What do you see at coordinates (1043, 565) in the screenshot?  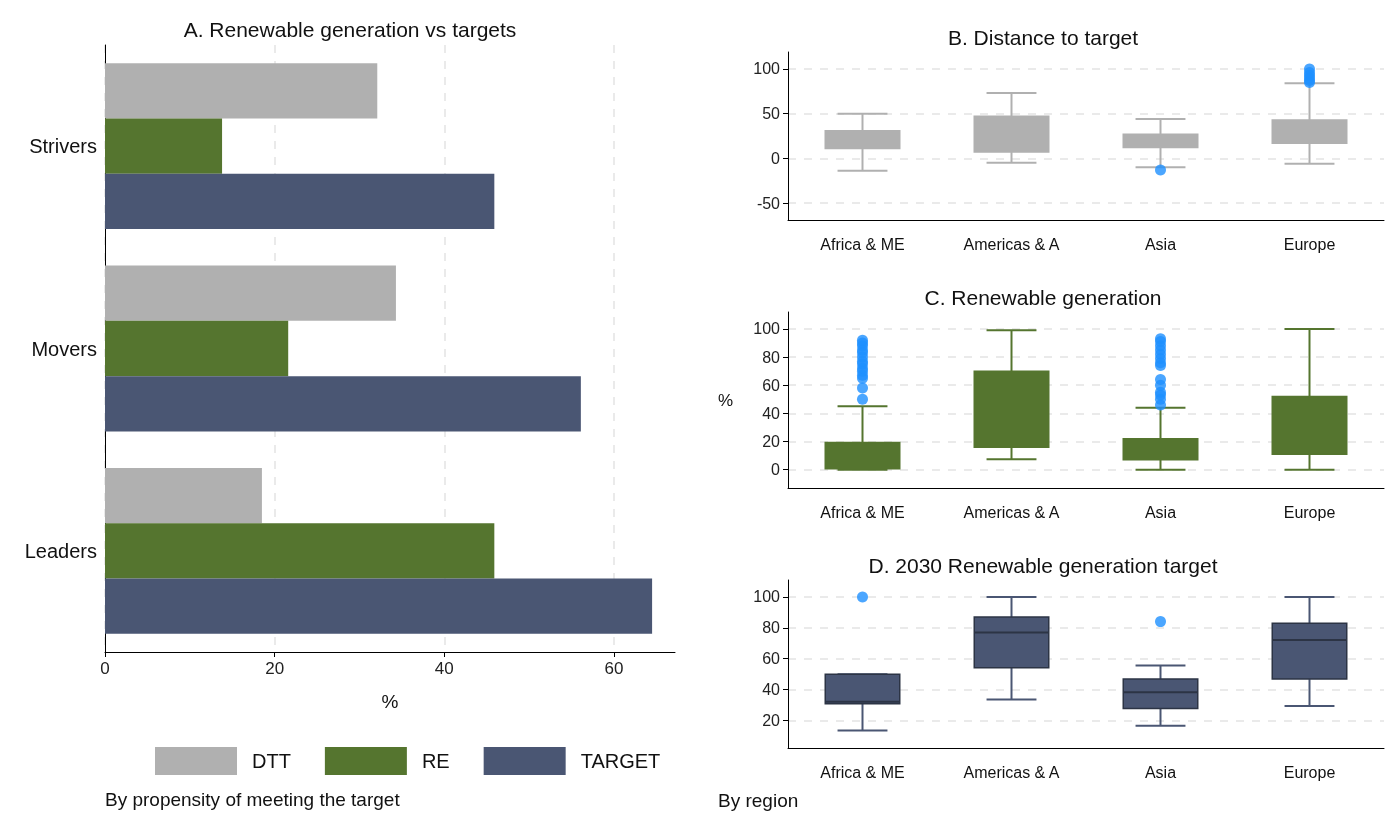 I see `chart-title: D. 2030 Renewable generation target` at bounding box center [1043, 565].